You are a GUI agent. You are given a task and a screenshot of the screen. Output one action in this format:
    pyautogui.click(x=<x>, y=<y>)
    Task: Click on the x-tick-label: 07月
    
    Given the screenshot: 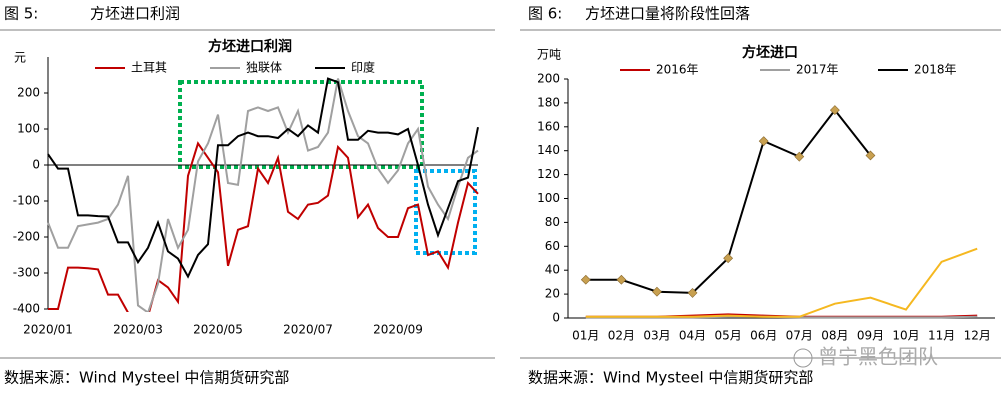 What is the action you would take?
    pyautogui.click(x=799, y=336)
    